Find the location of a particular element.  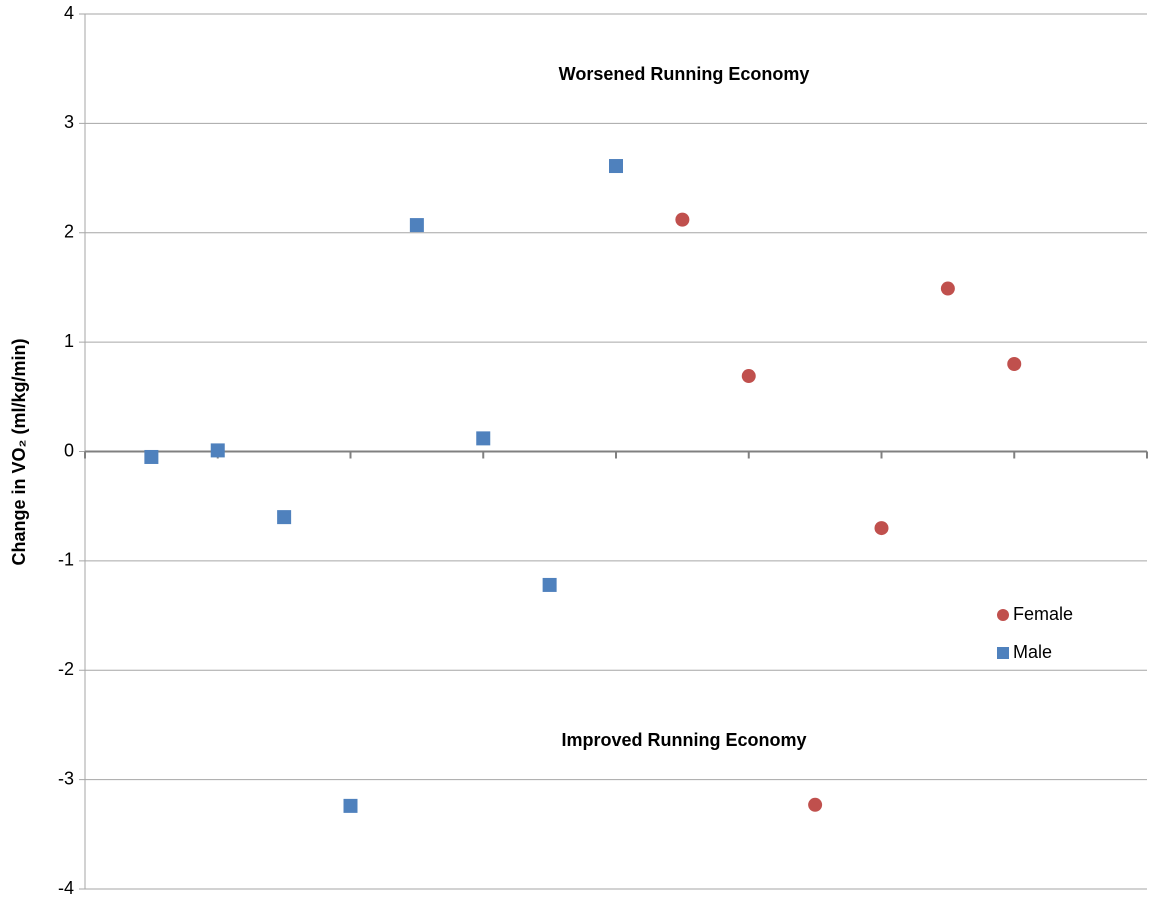

y-axis-label: Change in VO₂ (ml/kg/min) is located at coordinates (19, 451).